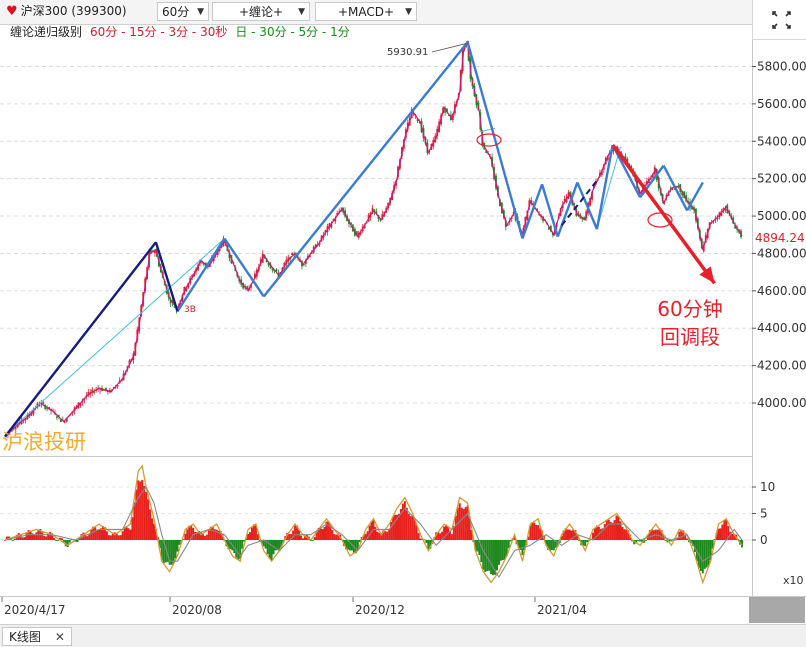 The image size is (806, 647). What do you see at coordinates (777, 610) in the screenshot?
I see `scrollbar-thumb` at bounding box center [777, 610].